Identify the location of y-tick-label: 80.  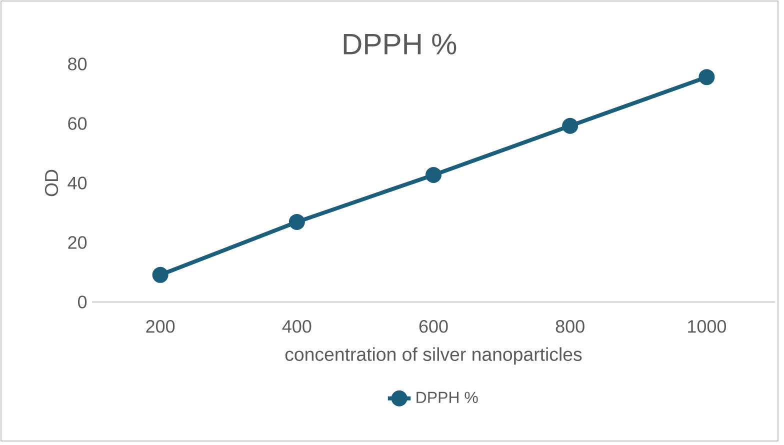
(77, 64).